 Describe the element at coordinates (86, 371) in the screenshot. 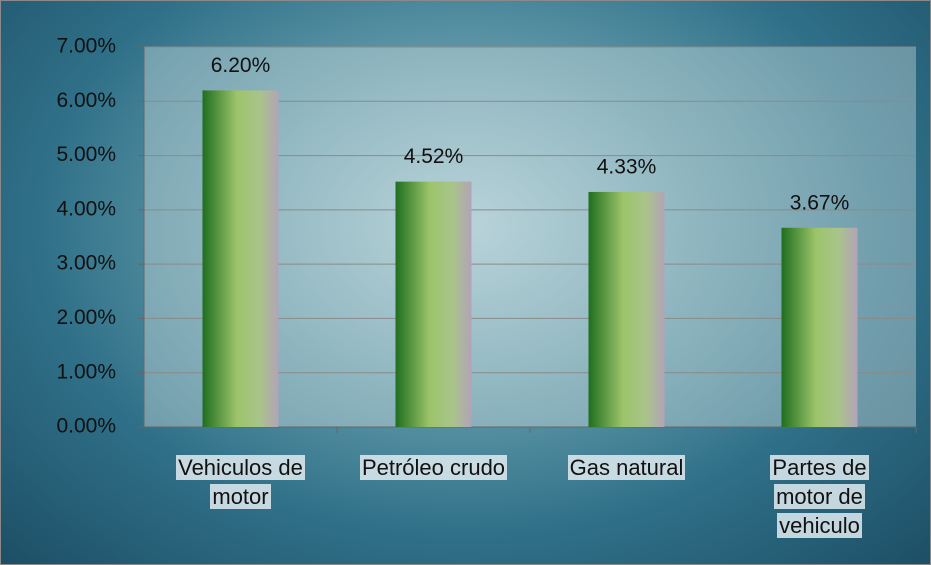

I see `y-tick-label: 1.00%` at that location.